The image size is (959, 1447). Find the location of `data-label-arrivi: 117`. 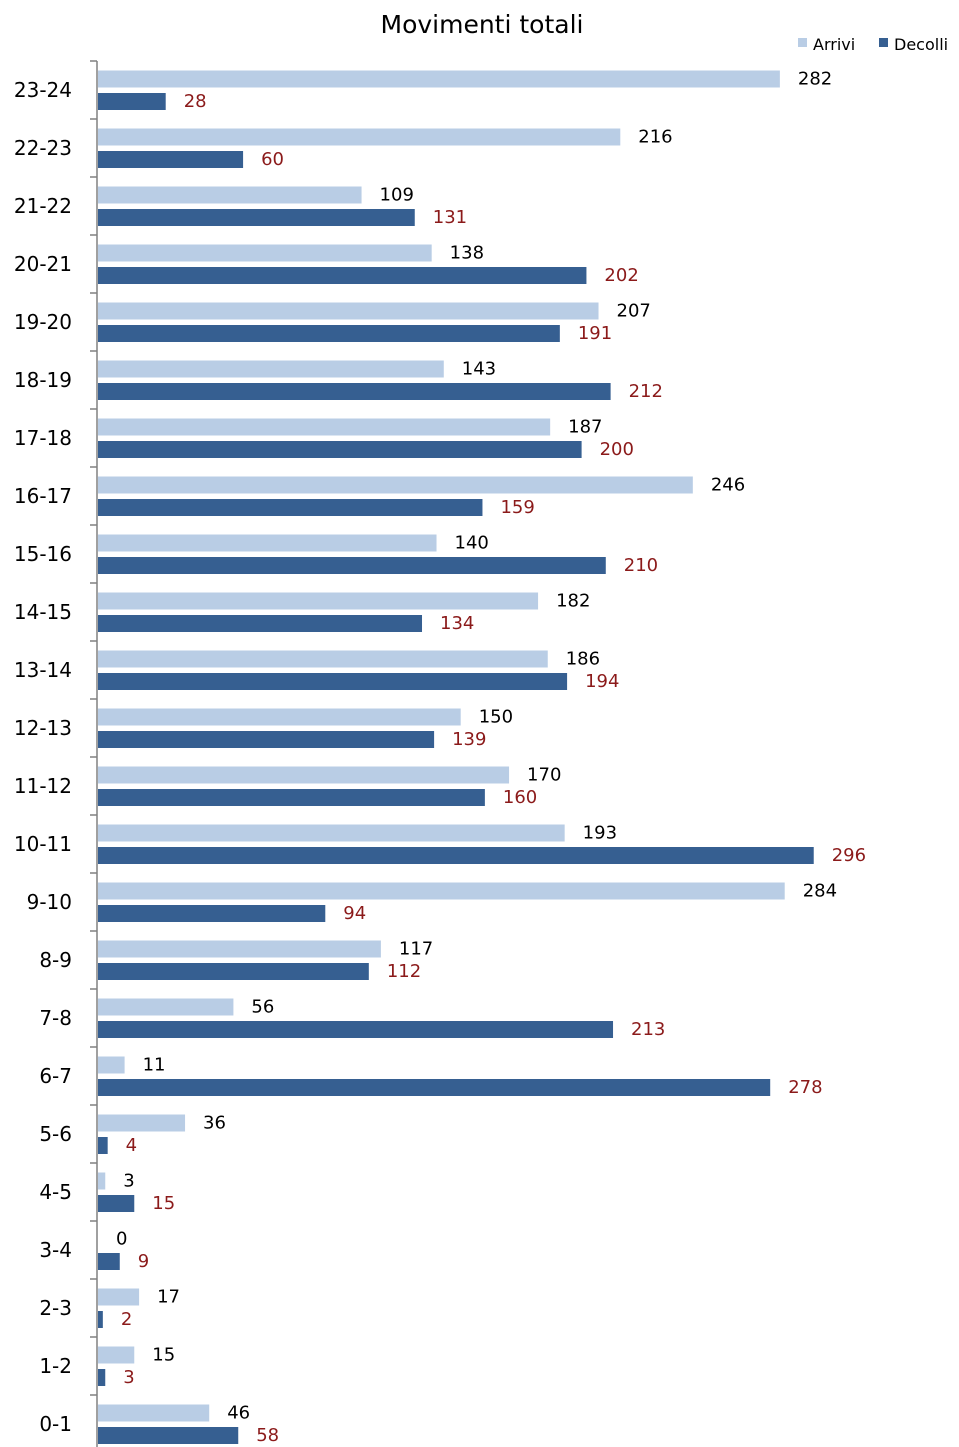

data-label-arrivi: 117 is located at coordinates (416, 949).